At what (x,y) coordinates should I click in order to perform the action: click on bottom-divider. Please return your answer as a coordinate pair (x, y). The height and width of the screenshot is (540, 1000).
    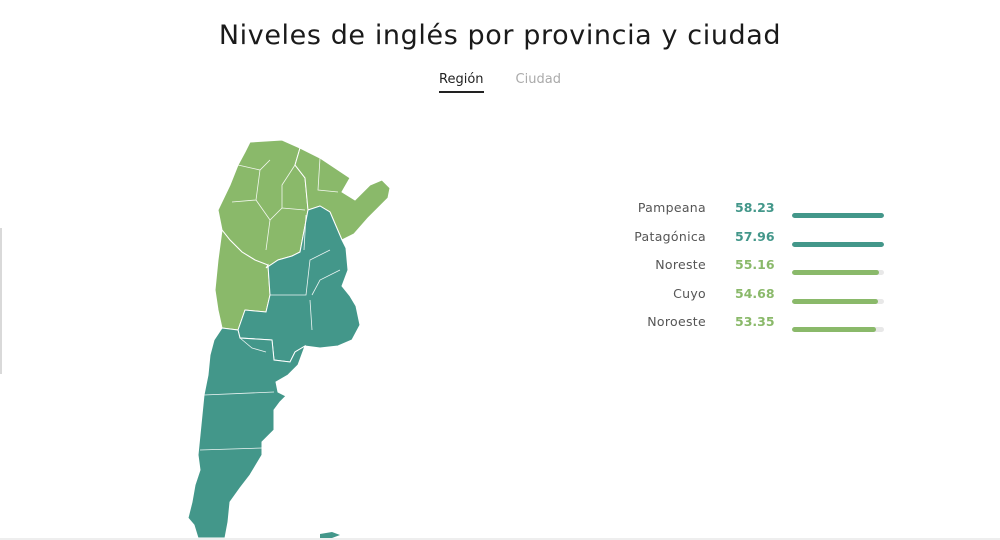
    Looking at the image, I should click on (500, 539).